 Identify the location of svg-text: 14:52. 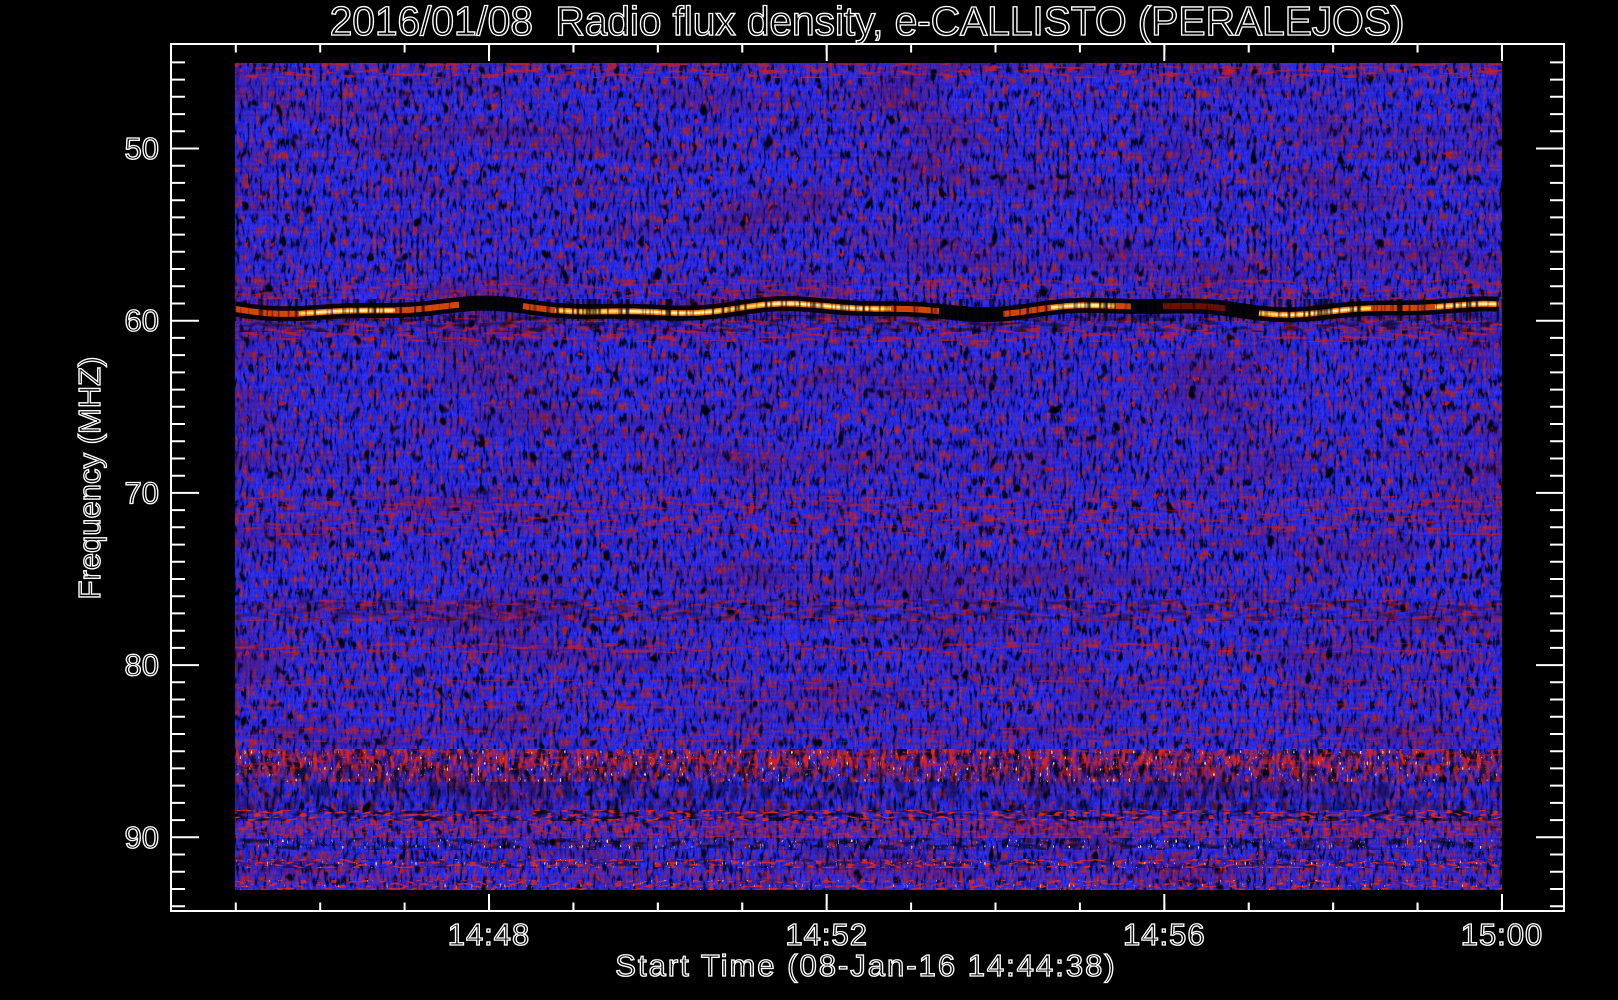
(826, 934).